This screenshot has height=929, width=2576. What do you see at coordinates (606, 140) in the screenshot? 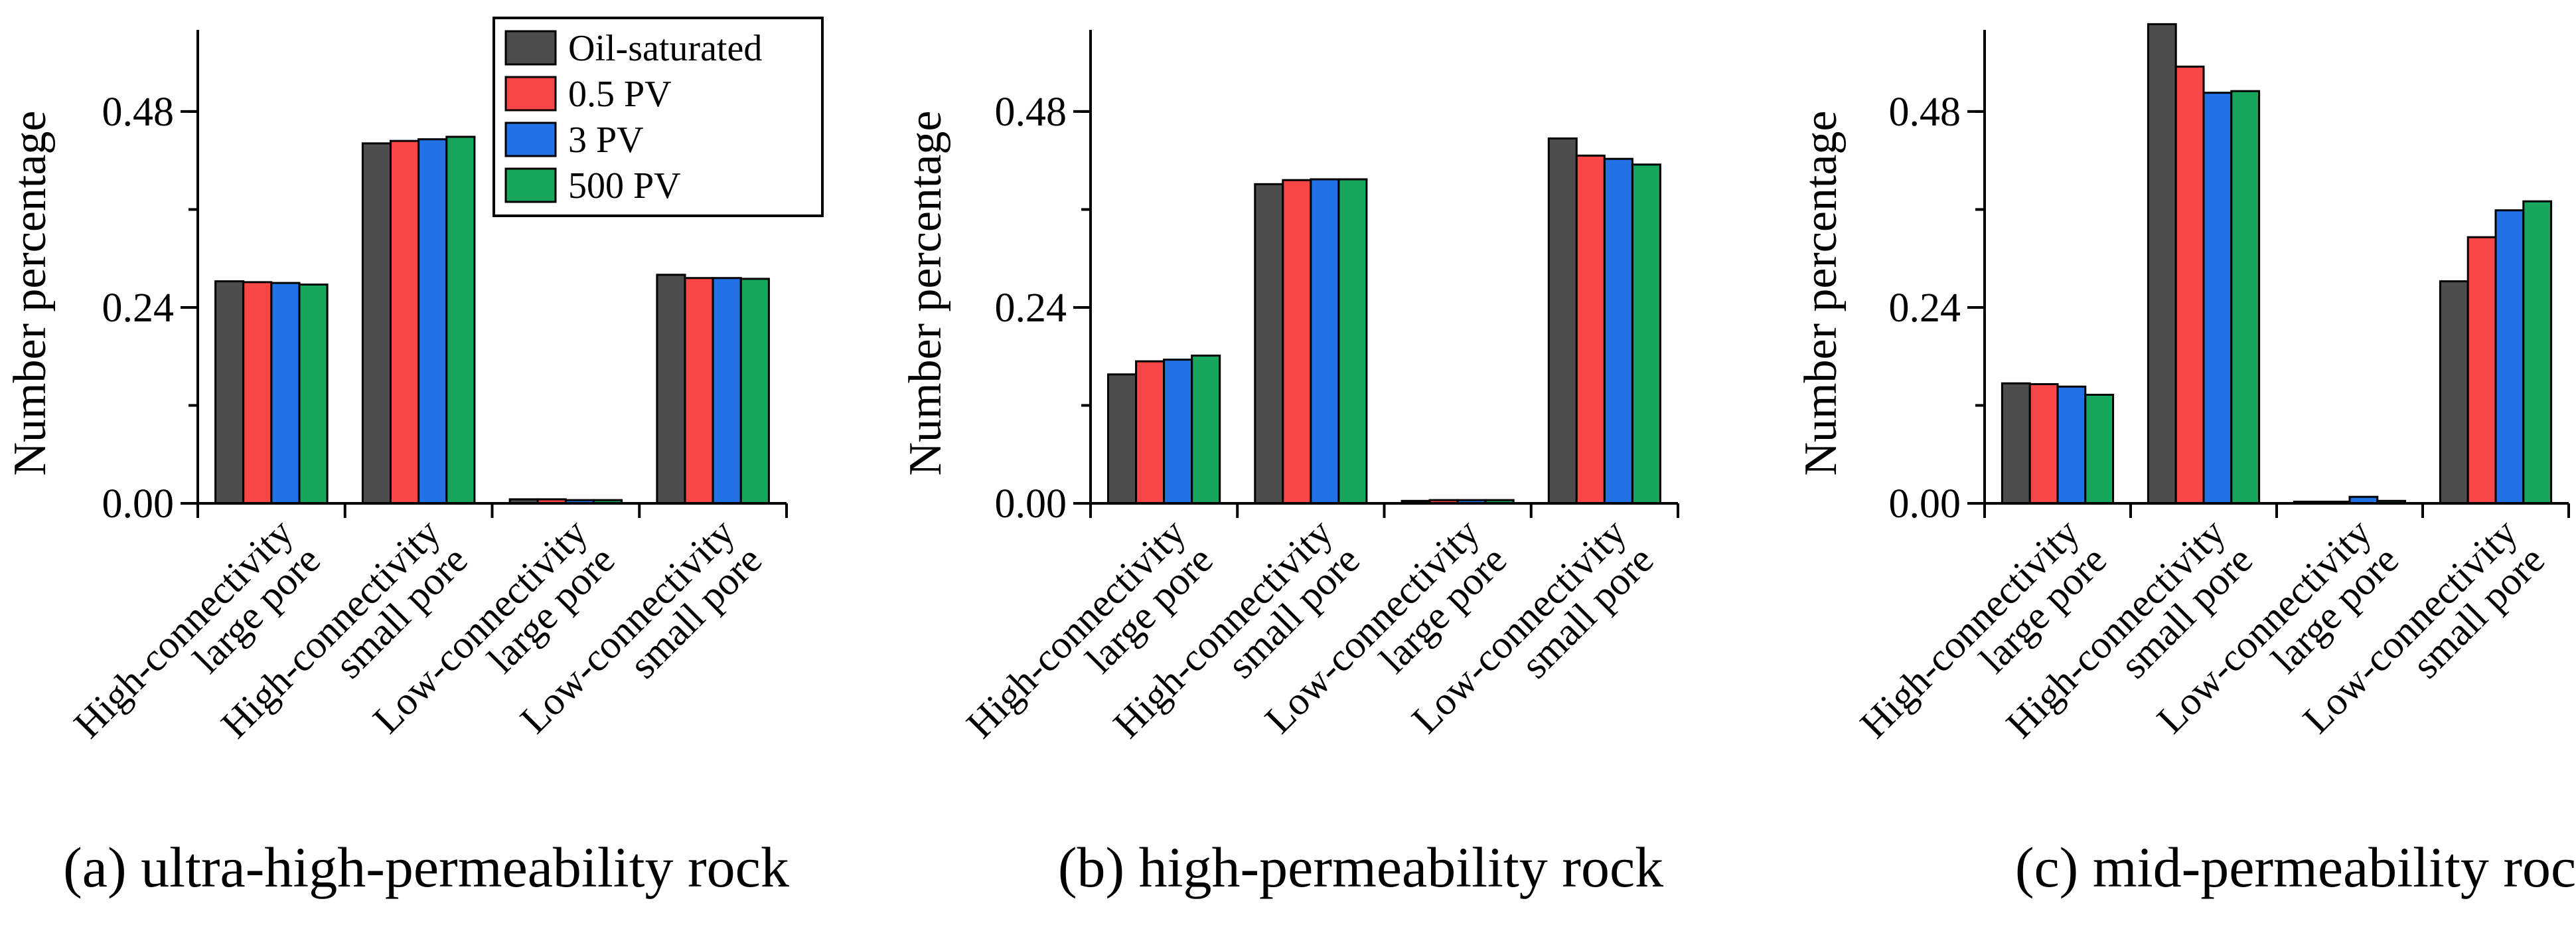
I see `legend-label-3: 3 PV` at bounding box center [606, 140].